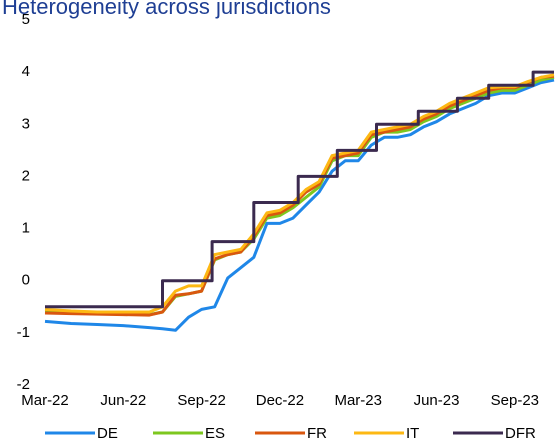  Describe the element at coordinates (358, 400) in the screenshot. I see `x-tick-label: Mar-23` at that location.